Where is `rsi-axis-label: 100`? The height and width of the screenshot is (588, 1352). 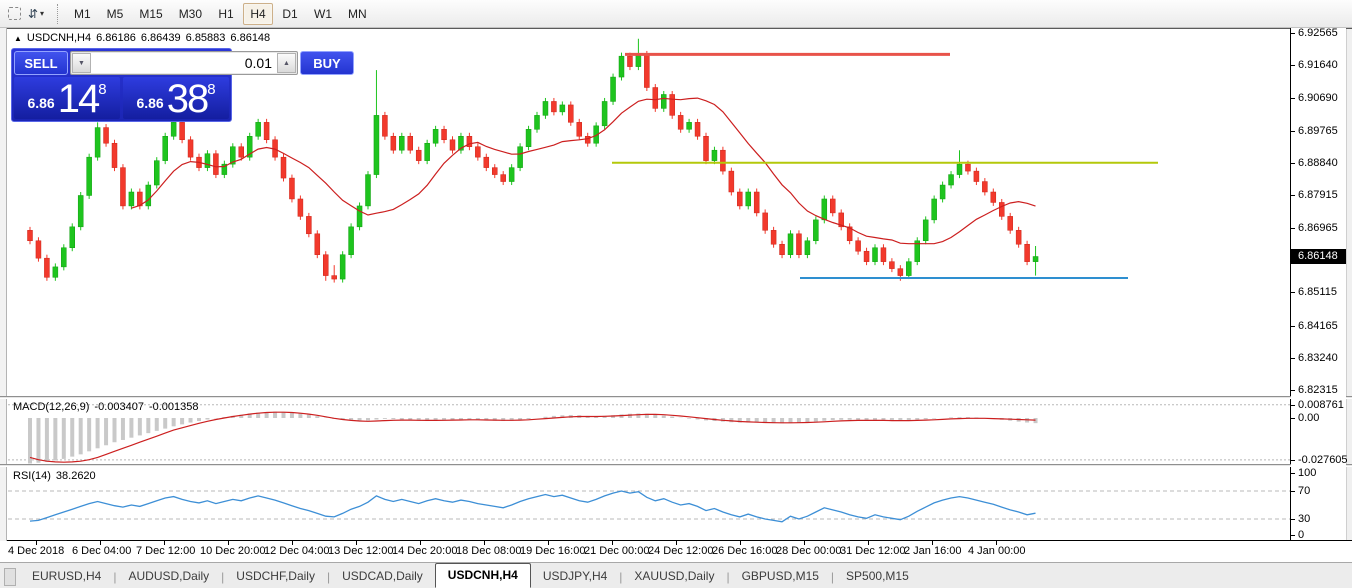 rsi-axis-label: 100 is located at coordinates (1307, 473).